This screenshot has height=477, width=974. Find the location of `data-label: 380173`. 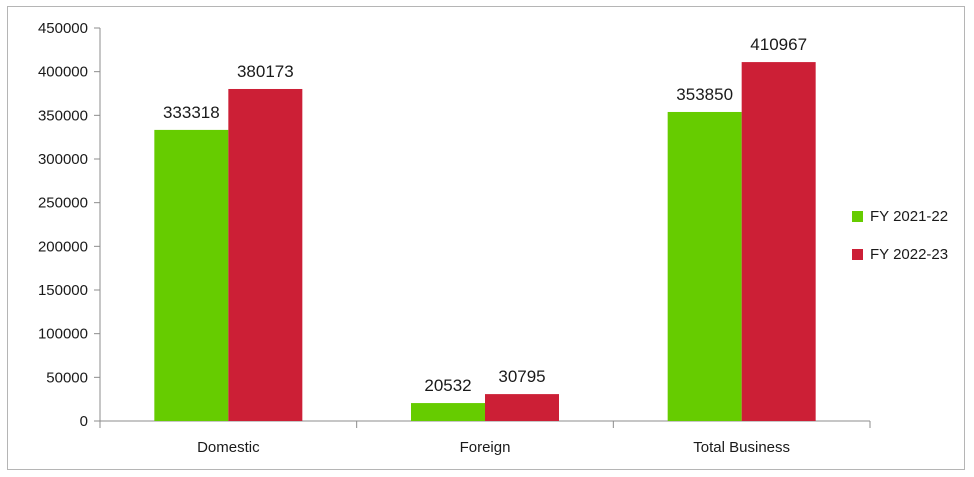

data-label: 380173 is located at coordinates (265, 71).